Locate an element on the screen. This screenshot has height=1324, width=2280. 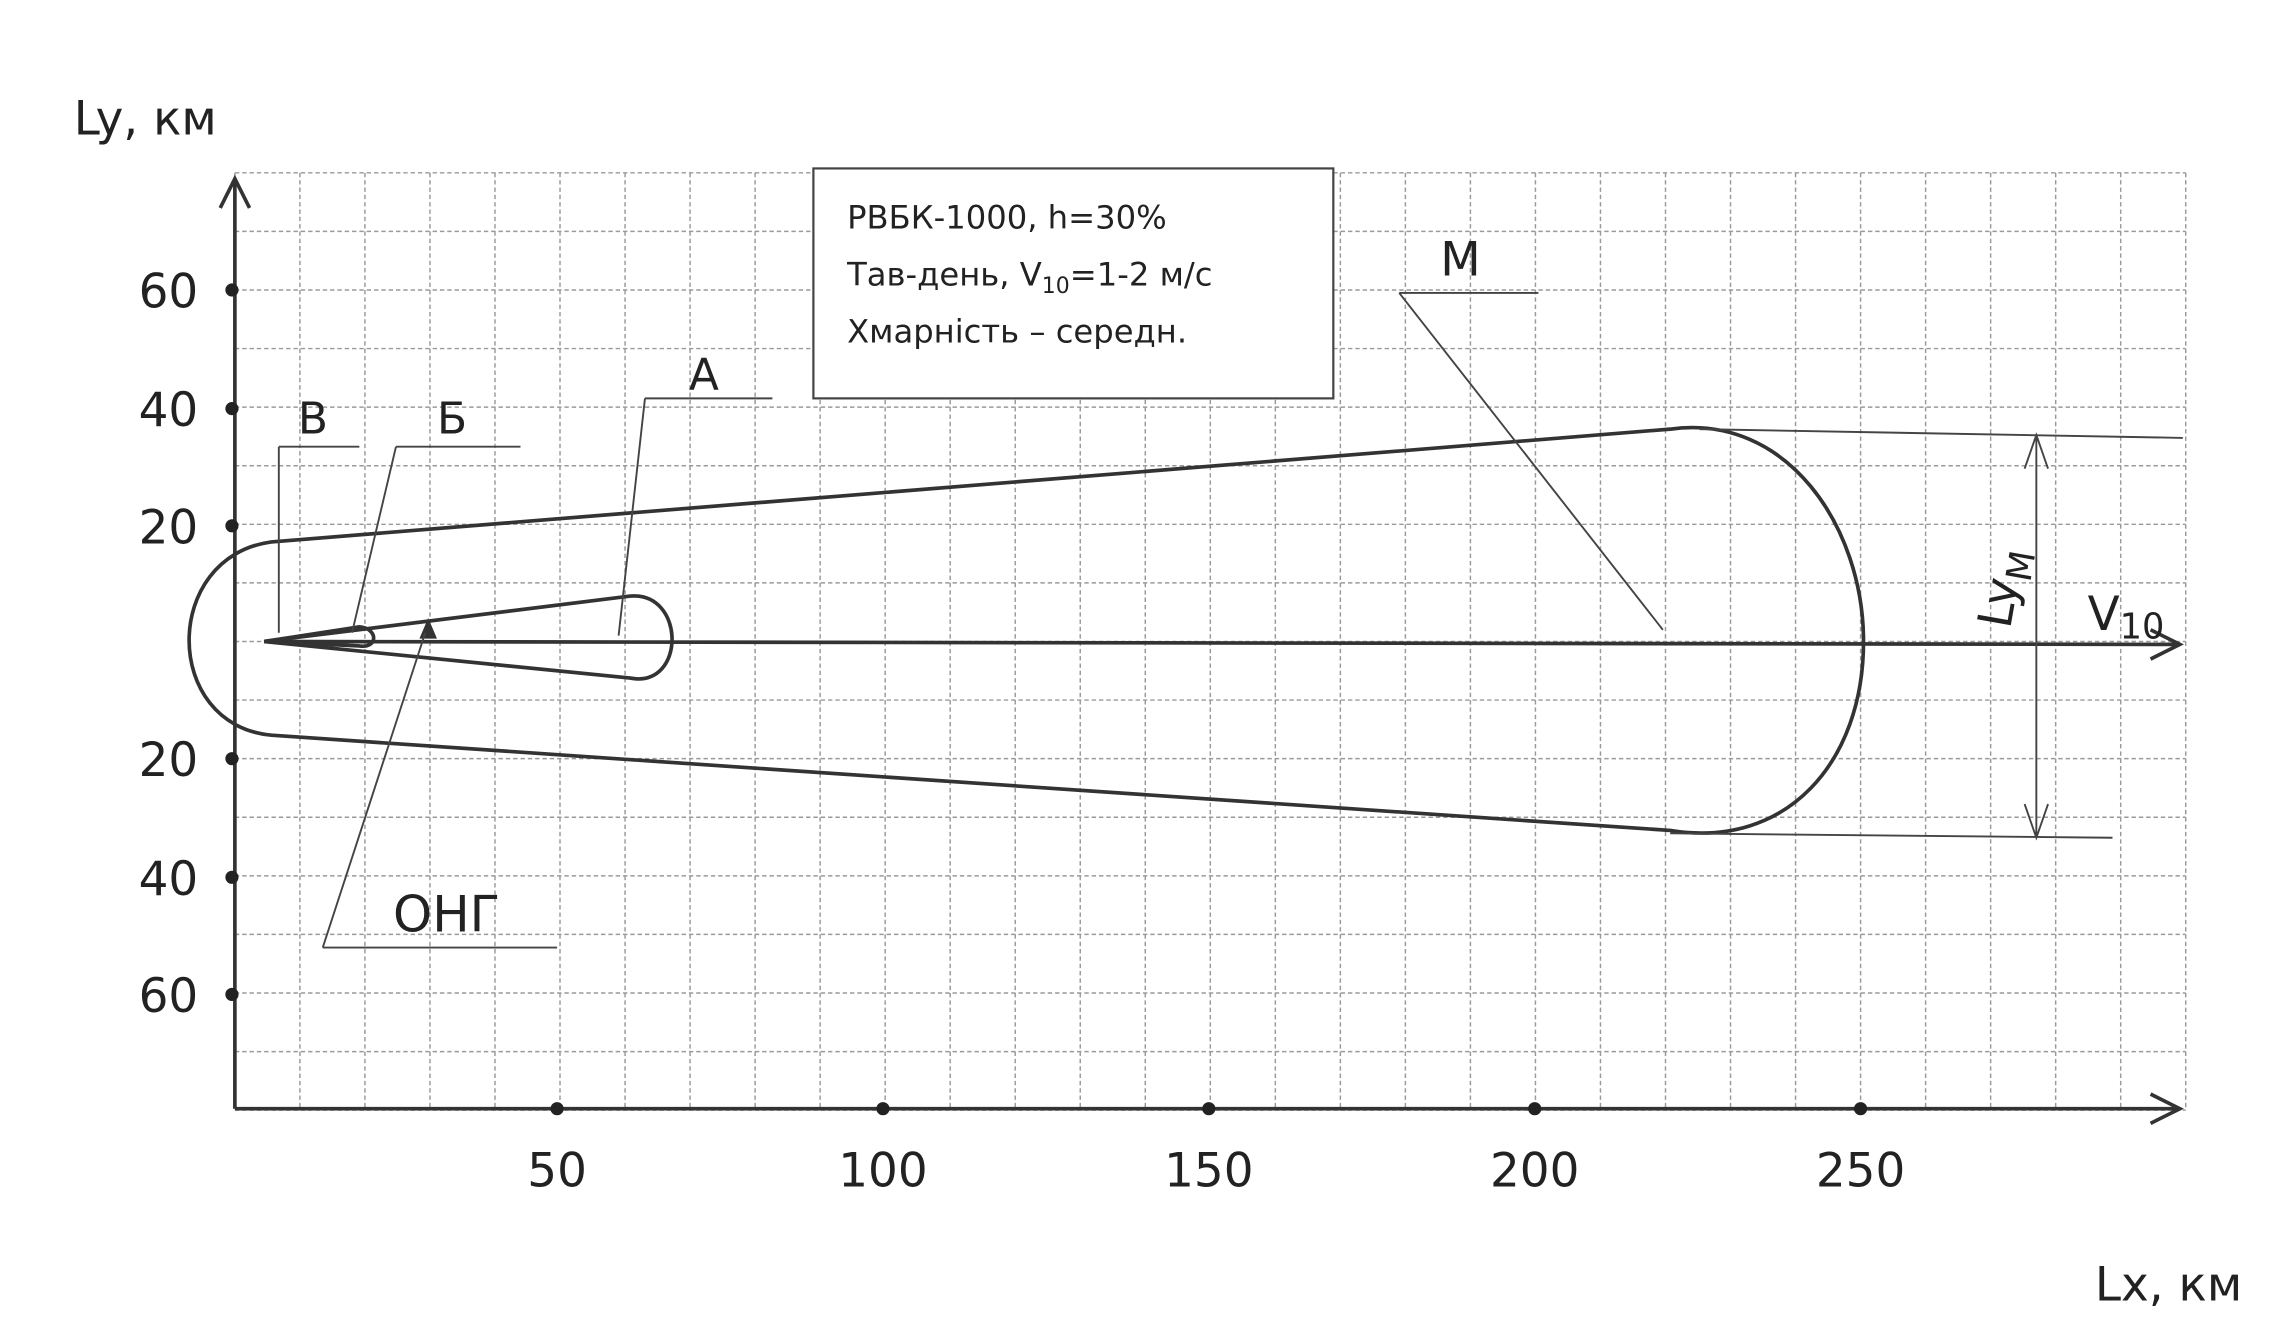
x-tick-label: 250 is located at coordinates (1860, 1171).